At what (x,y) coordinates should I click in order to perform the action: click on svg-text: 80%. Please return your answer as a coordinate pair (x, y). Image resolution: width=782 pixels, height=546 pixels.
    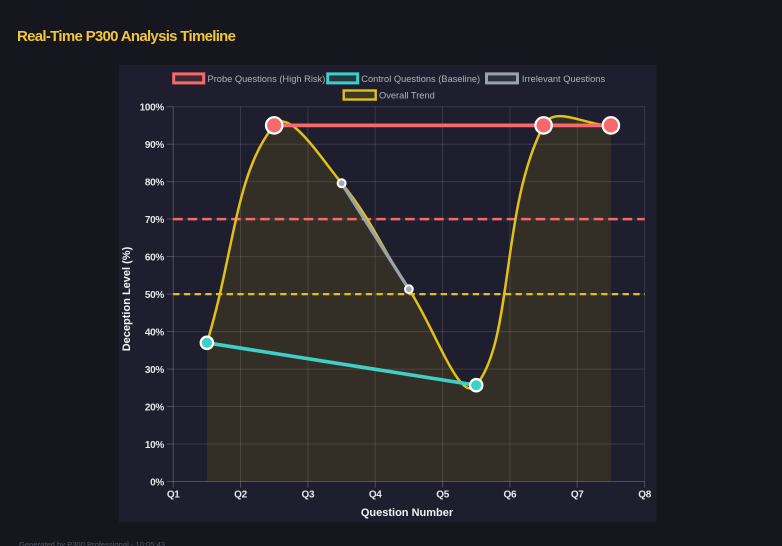
    Looking at the image, I should click on (155, 183).